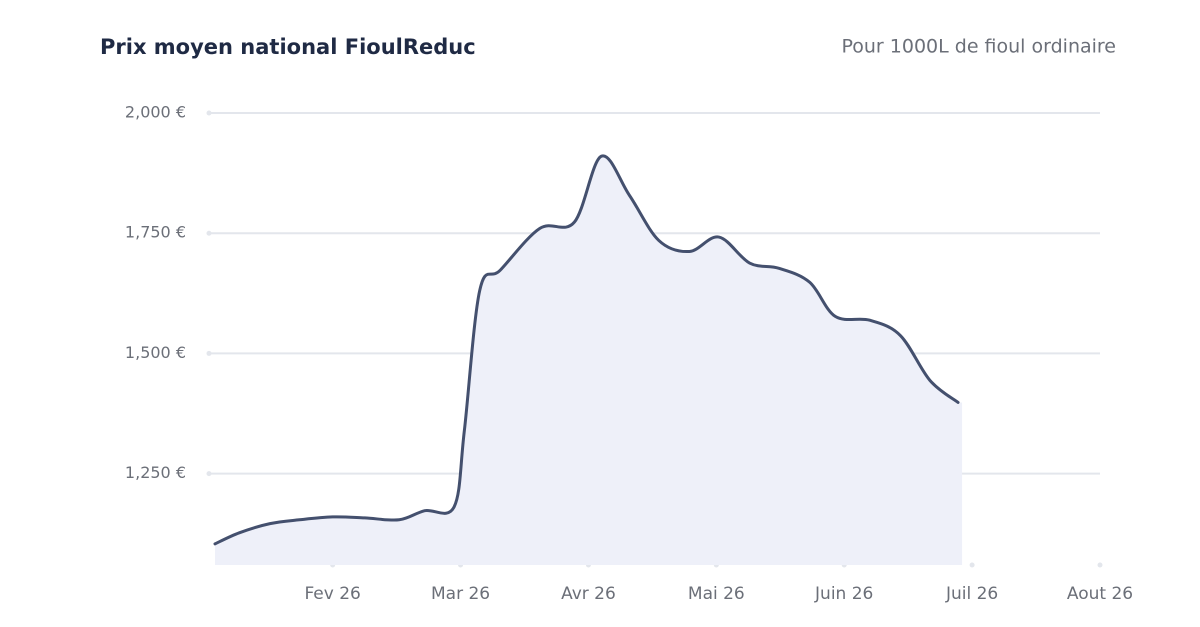 Image resolution: width=1200 pixels, height=627 pixels. What do you see at coordinates (288, 47) in the screenshot?
I see `chart-title: Prix moyen national FioulReduc` at bounding box center [288, 47].